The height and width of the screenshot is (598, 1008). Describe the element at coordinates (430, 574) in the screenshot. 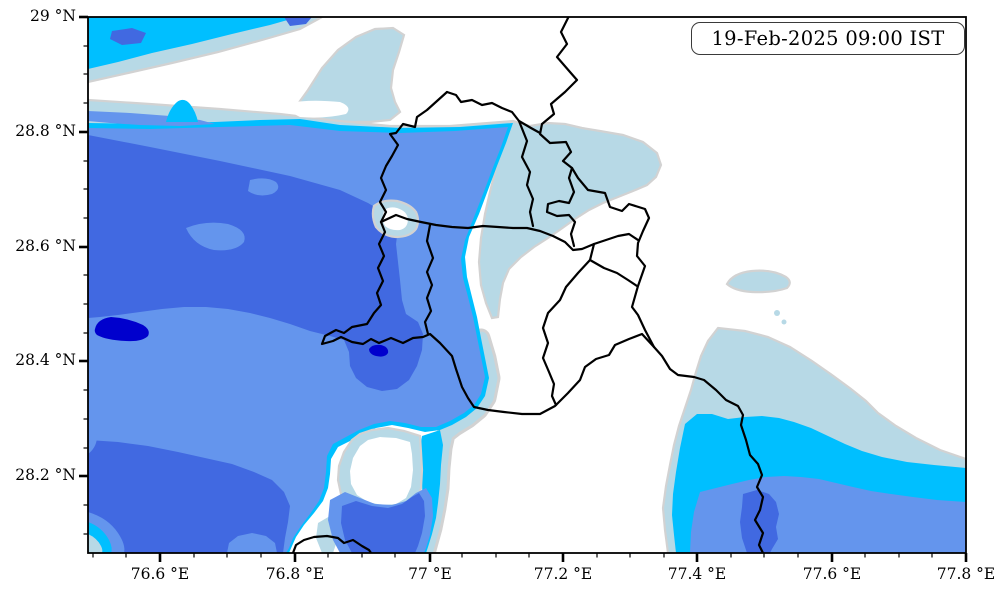

I see `x-tick-label: 77 °E` at that location.